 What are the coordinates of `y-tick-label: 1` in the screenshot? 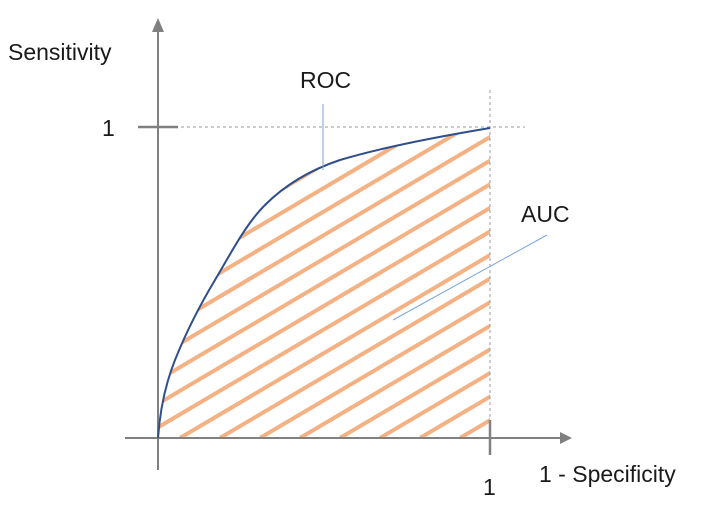 It's located at (108, 128).